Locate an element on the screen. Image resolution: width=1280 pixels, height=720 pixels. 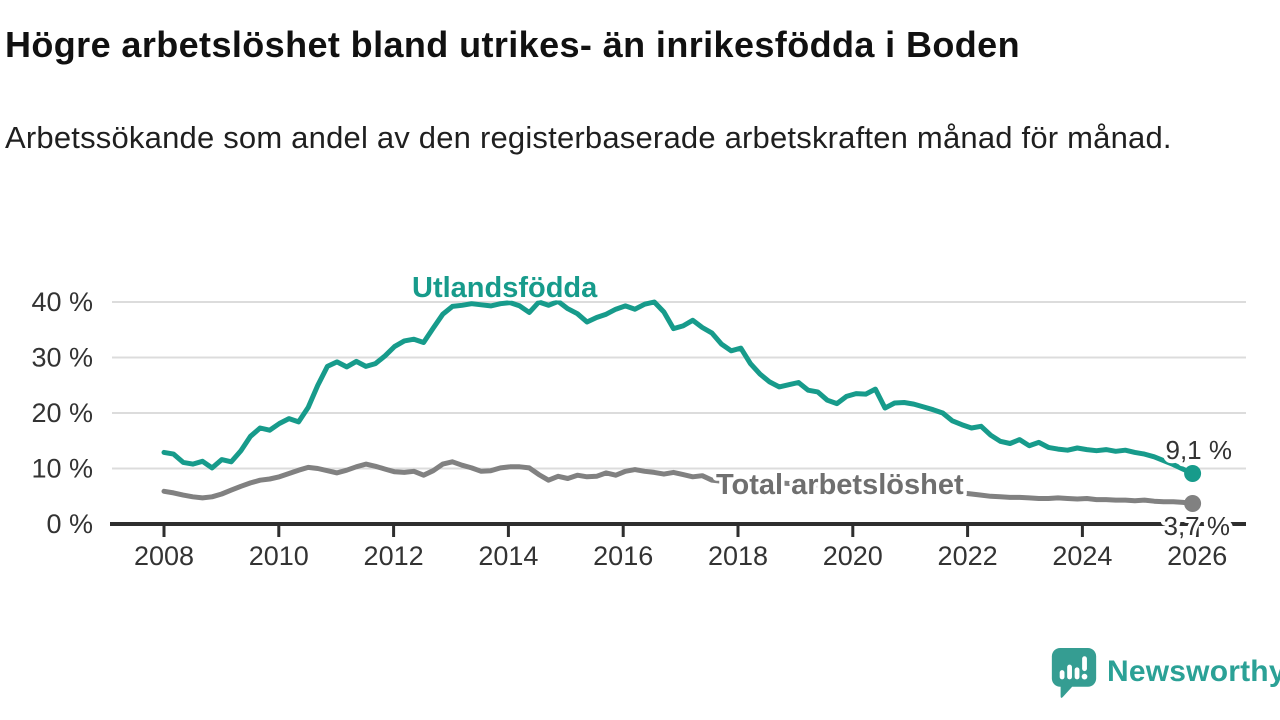
x-tick-label-2020: 2020 is located at coordinates (853, 556).